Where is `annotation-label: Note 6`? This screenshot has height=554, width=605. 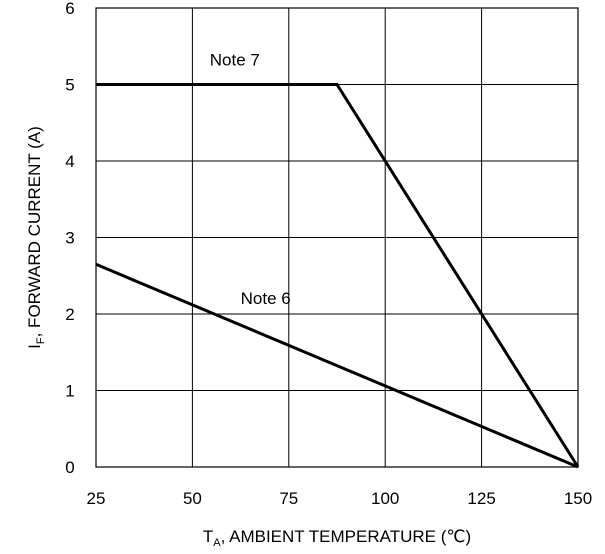 annotation-label: Note 6 is located at coordinates (266, 298).